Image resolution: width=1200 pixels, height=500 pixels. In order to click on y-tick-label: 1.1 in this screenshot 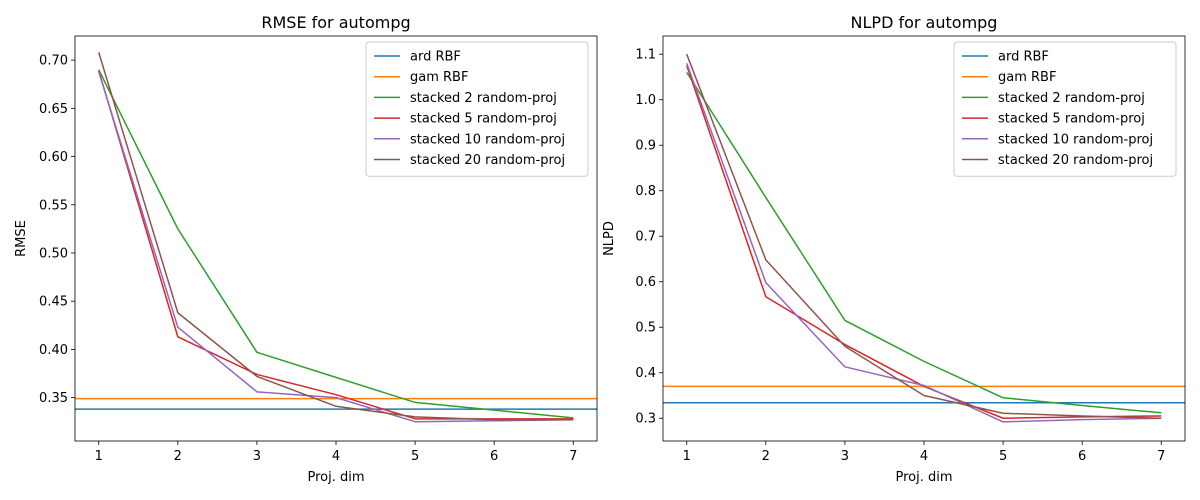, I will do `click(645, 55)`.